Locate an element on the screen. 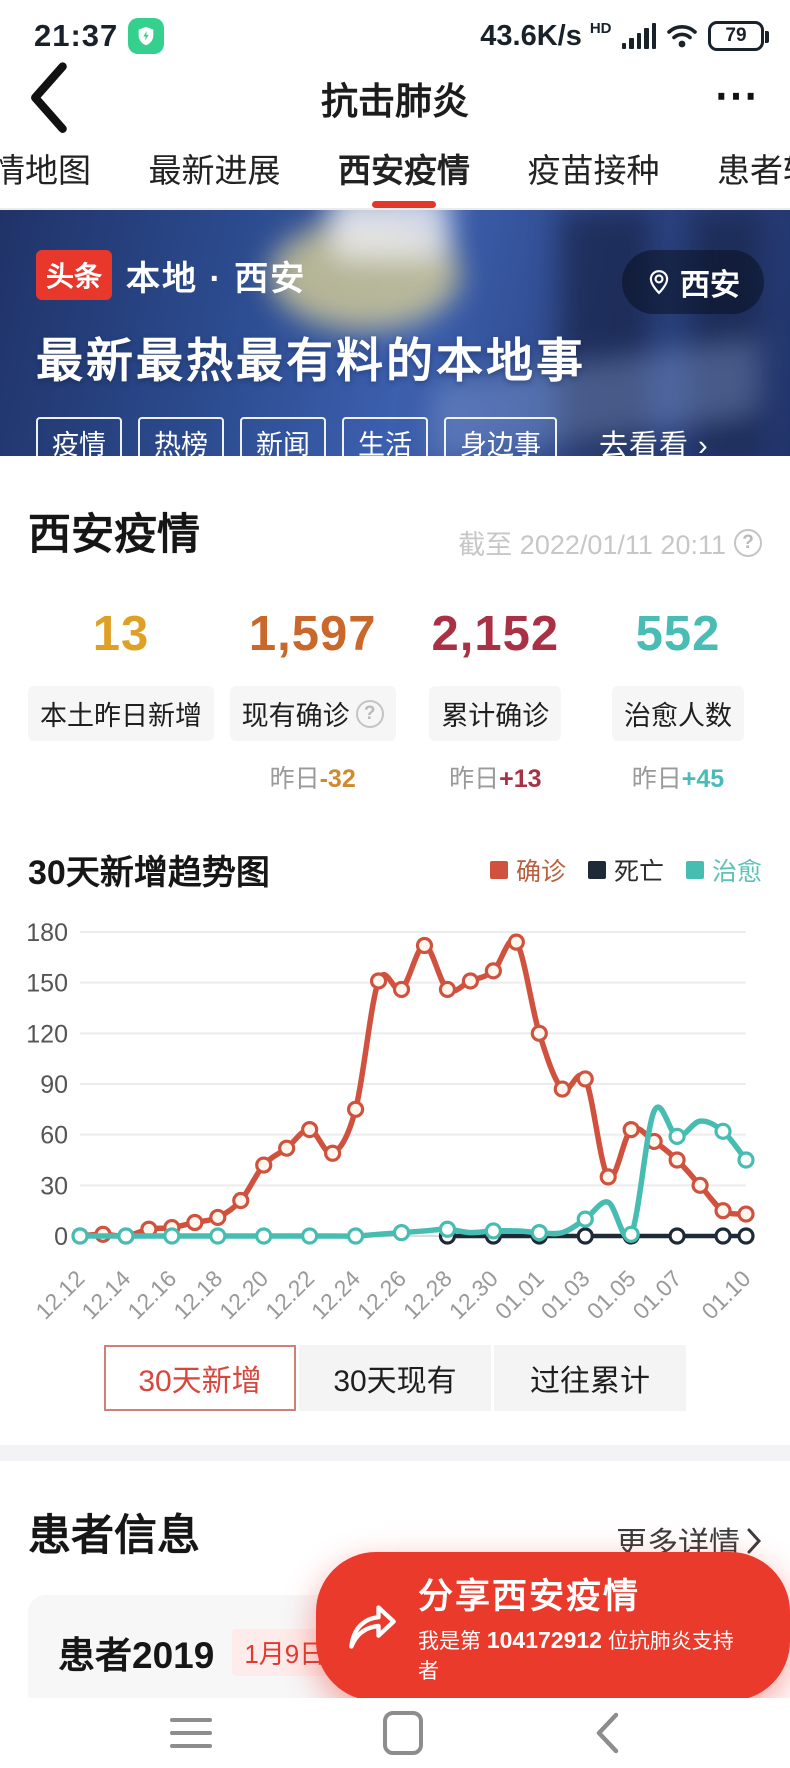 The height and width of the screenshot is (1768, 790). share-button-subtext: 我是第 104172912 位抗肺炎支持者 is located at coordinates (576, 1655).